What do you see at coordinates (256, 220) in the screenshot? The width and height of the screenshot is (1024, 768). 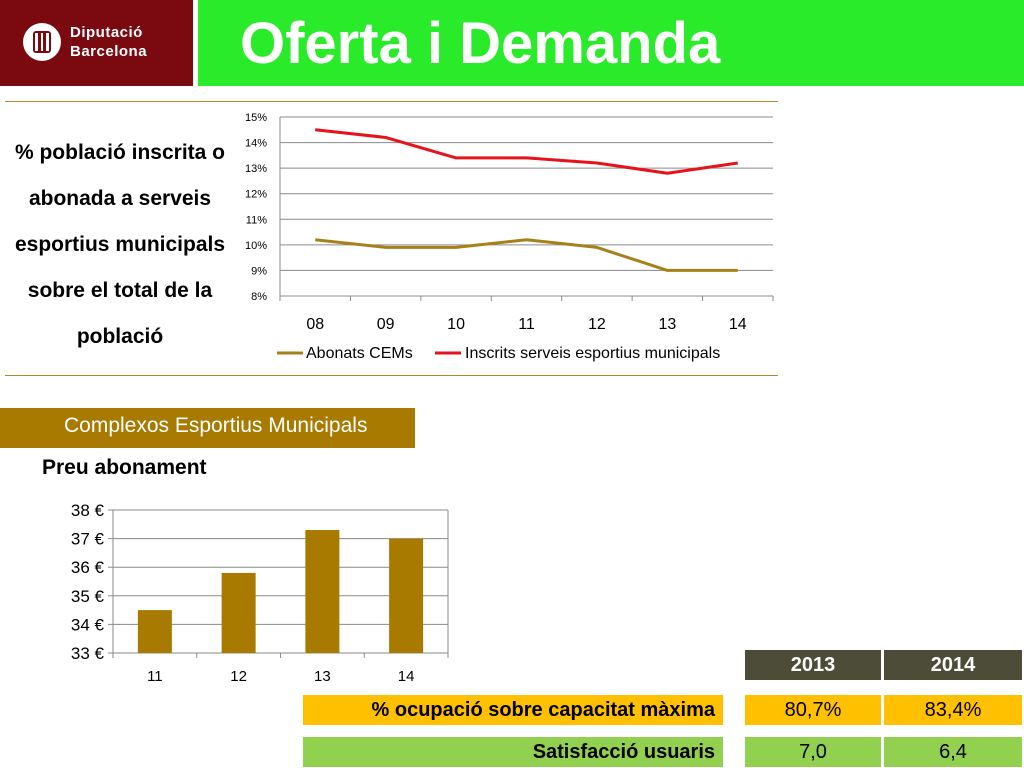 I see `y-tick-label: 11%` at bounding box center [256, 220].